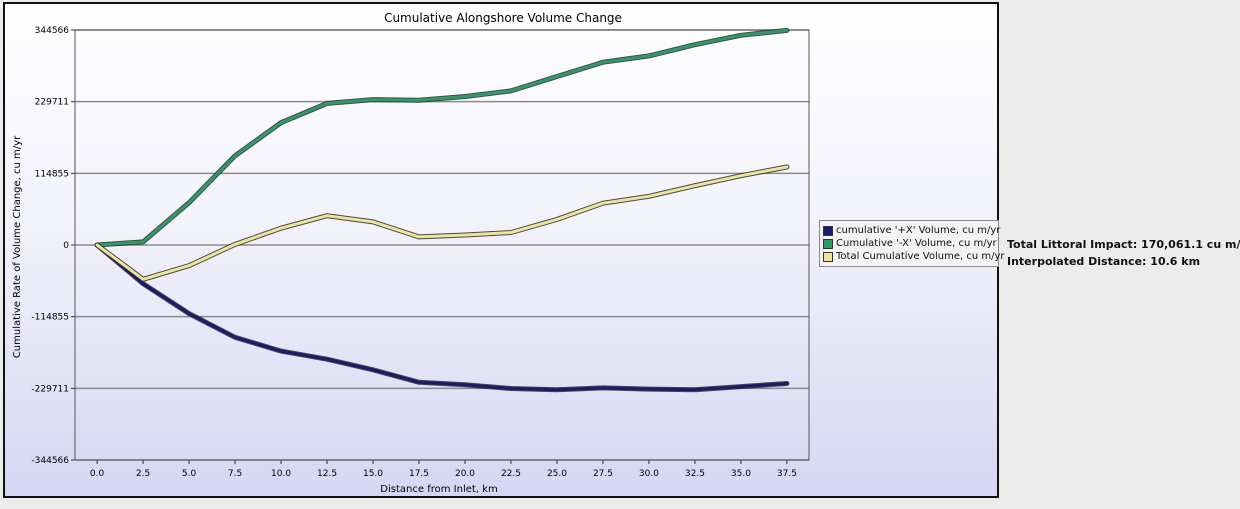 The height and width of the screenshot is (509, 1240). What do you see at coordinates (50, 461) in the screenshot?
I see `y-tick-label: -344566` at bounding box center [50, 461].